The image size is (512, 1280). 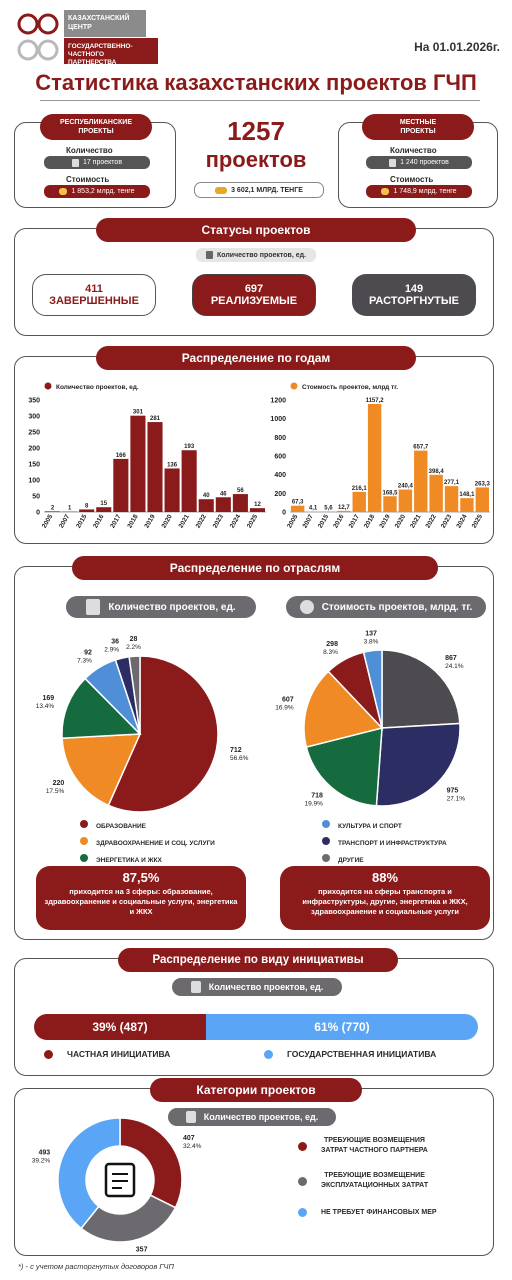 I want to click on republican-cost-label: Стоимость, so click(x=88, y=179).